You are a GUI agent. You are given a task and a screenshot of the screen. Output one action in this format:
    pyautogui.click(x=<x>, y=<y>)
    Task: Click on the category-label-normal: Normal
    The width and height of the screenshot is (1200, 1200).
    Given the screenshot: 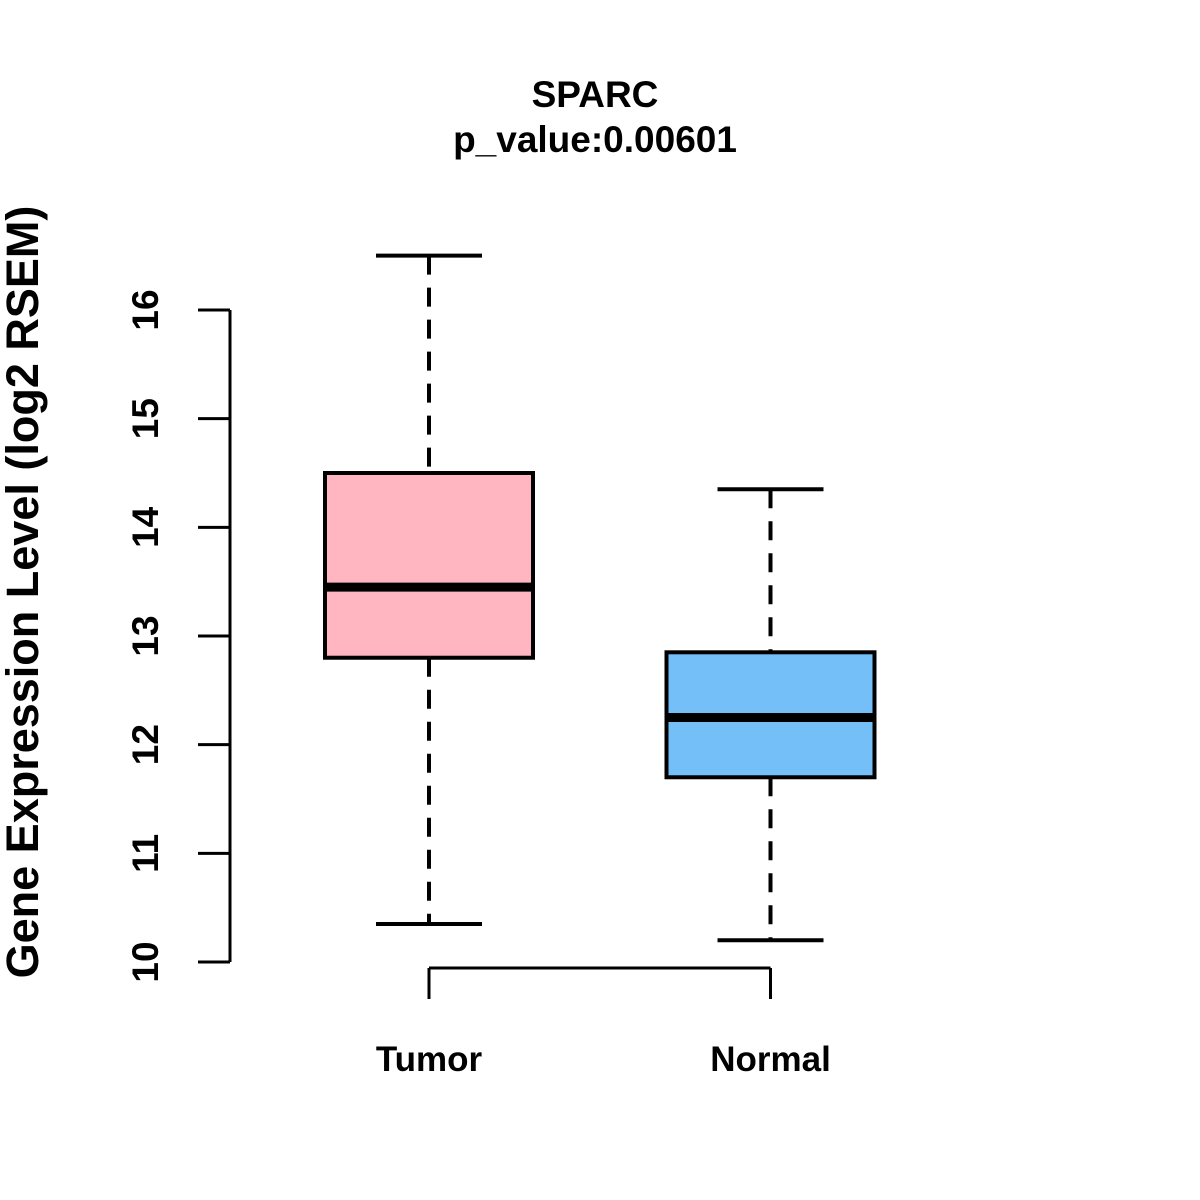 What is the action you would take?
    pyautogui.click(x=770, y=1059)
    